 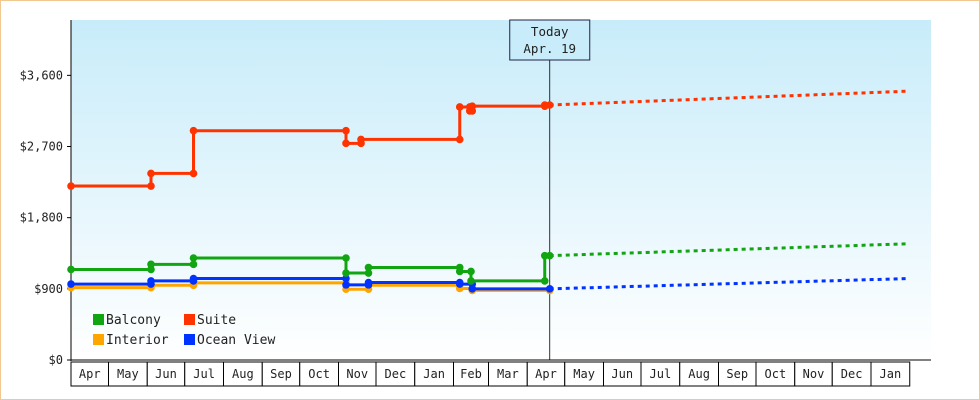 What do you see at coordinates (550, 40) in the screenshot?
I see `today-box` at bounding box center [550, 40].